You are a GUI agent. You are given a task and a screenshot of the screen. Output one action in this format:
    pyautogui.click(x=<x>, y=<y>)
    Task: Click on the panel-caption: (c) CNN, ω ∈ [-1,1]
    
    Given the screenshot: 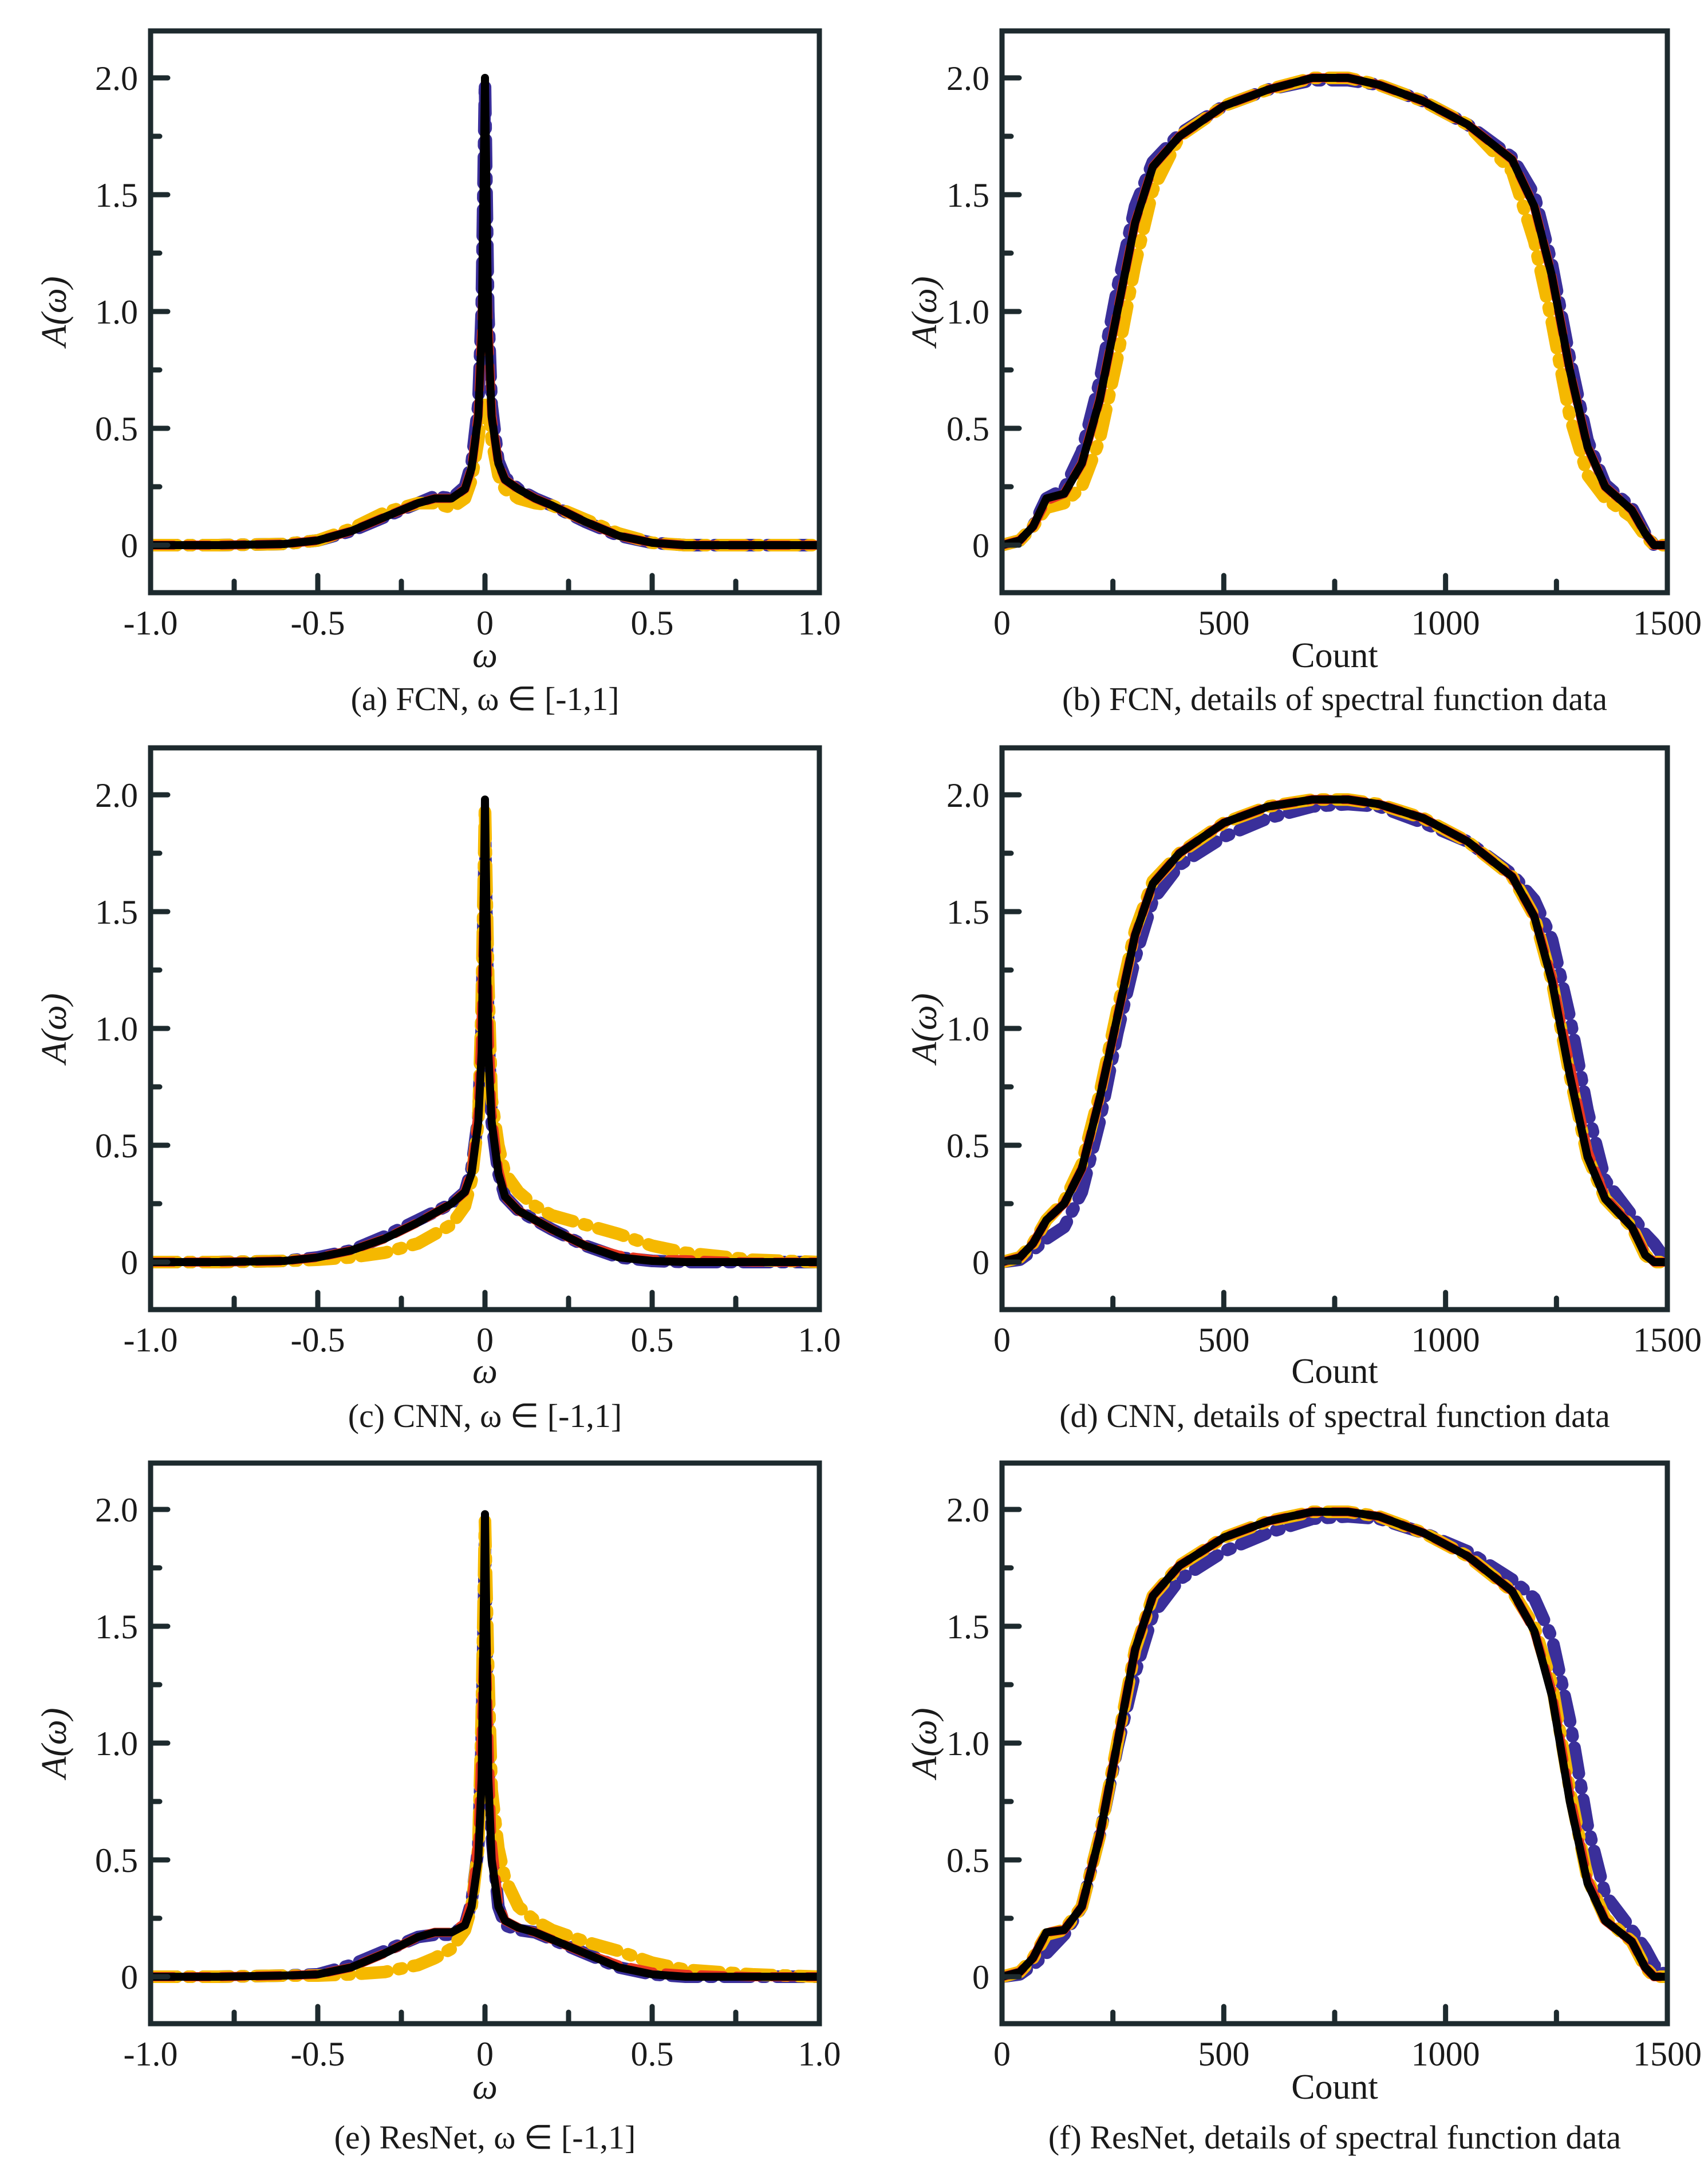 What is the action you would take?
    pyautogui.click(x=485, y=1415)
    